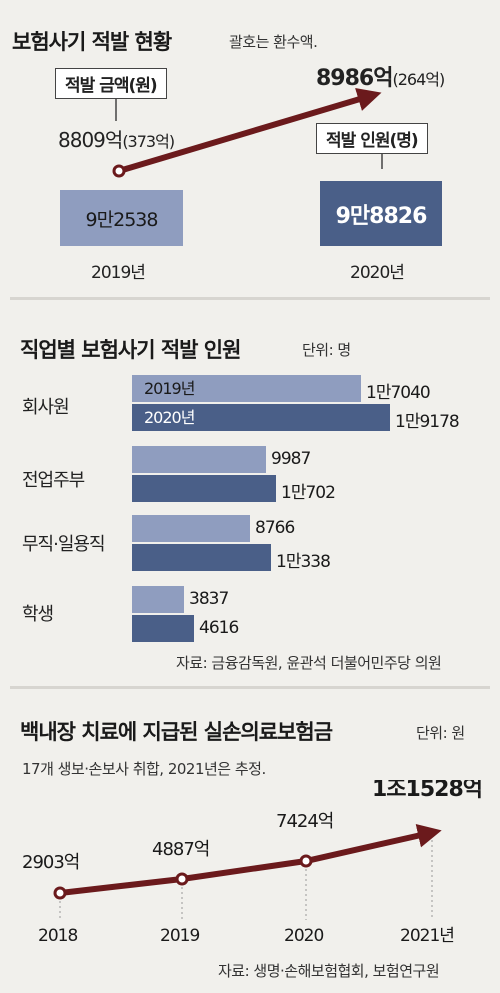 The image size is (500, 993). I want to click on callout-amount: 적발 금액(원), so click(111, 83).